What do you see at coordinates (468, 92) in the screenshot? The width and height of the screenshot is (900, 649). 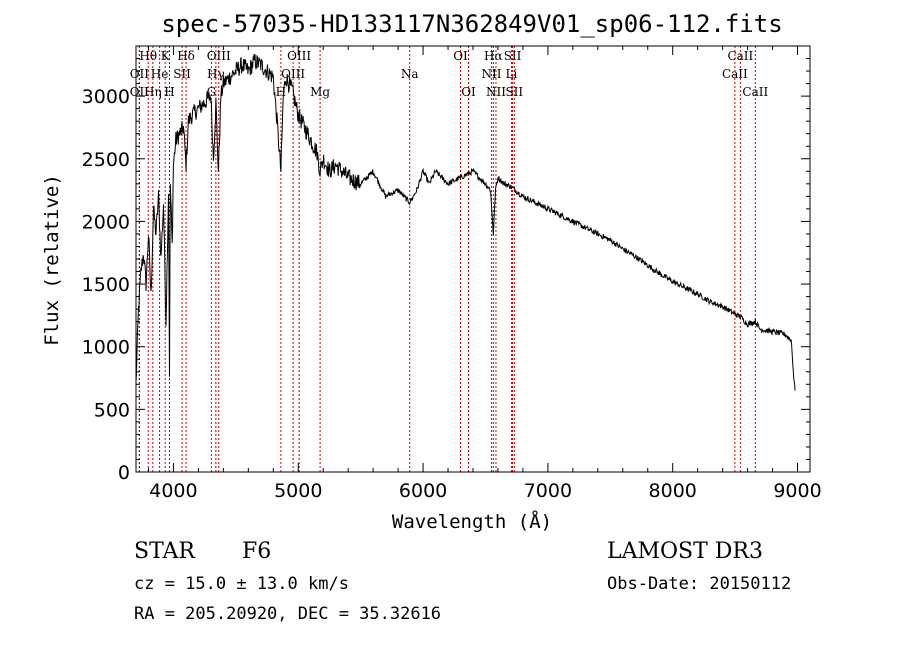 I see `line-marker-label-18: OI` at bounding box center [468, 92].